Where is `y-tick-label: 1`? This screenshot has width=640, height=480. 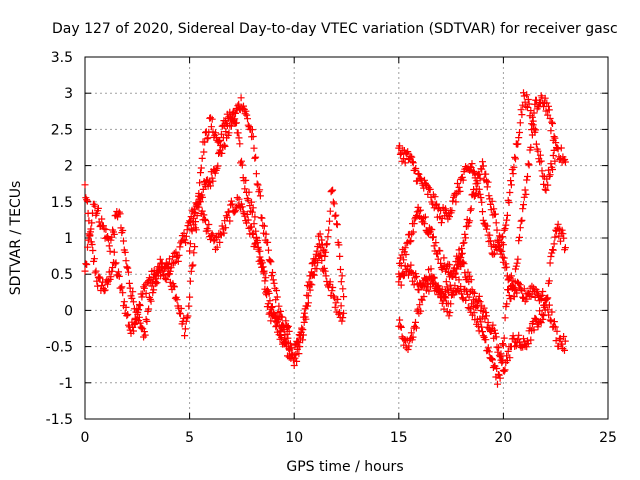
y-tick-label: 1 is located at coordinates (68, 239).